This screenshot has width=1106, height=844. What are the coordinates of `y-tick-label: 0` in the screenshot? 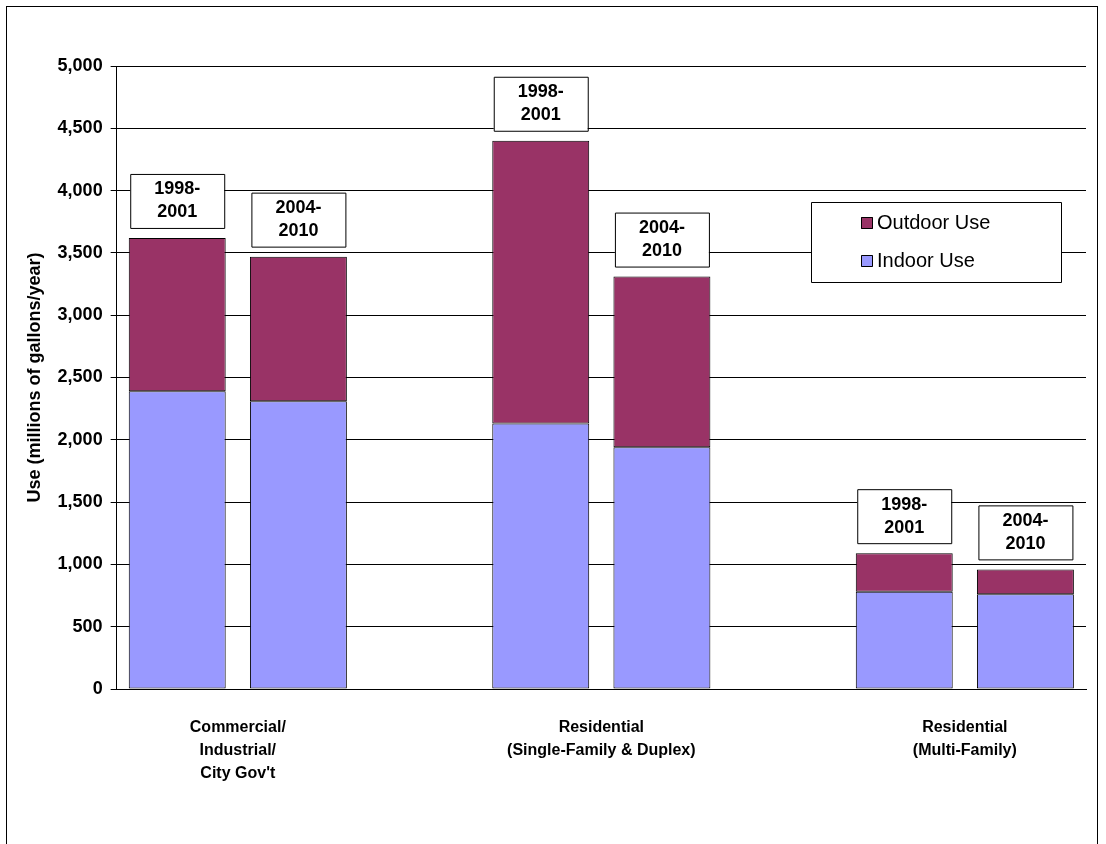 It's located at (97, 687).